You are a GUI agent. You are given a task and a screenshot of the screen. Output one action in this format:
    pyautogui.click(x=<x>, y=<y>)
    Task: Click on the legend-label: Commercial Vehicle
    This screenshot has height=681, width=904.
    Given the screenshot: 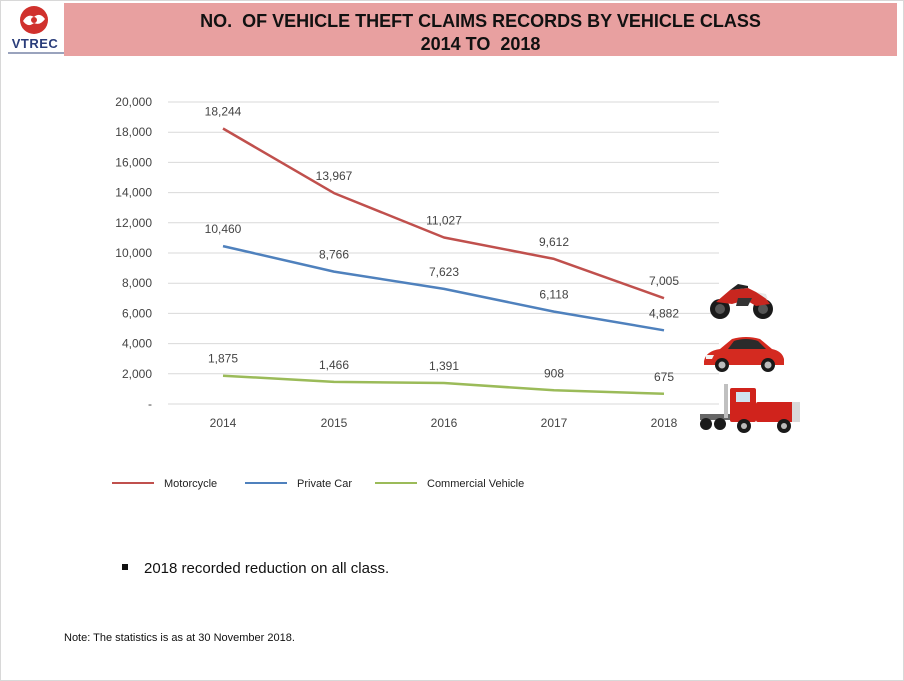 What is the action you would take?
    pyautogui.click(x=475, y=484)
    